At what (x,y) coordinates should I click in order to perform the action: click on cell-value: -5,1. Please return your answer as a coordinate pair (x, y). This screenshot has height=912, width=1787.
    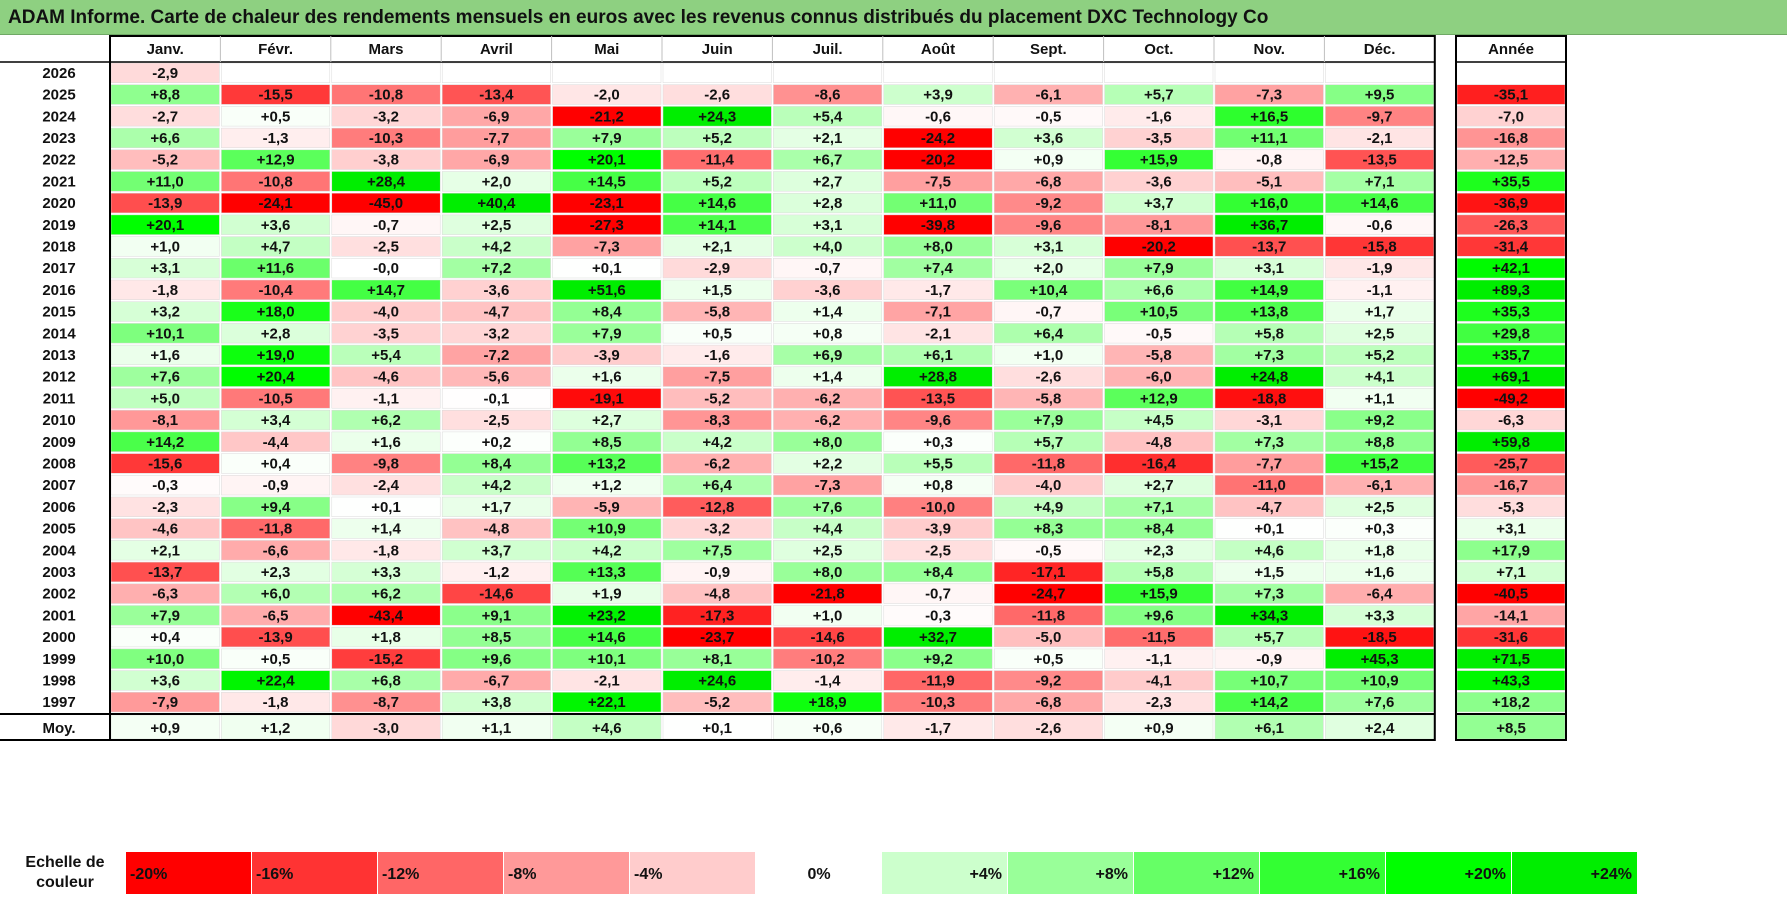
    Looking at the image, I should click on (1269, 181).